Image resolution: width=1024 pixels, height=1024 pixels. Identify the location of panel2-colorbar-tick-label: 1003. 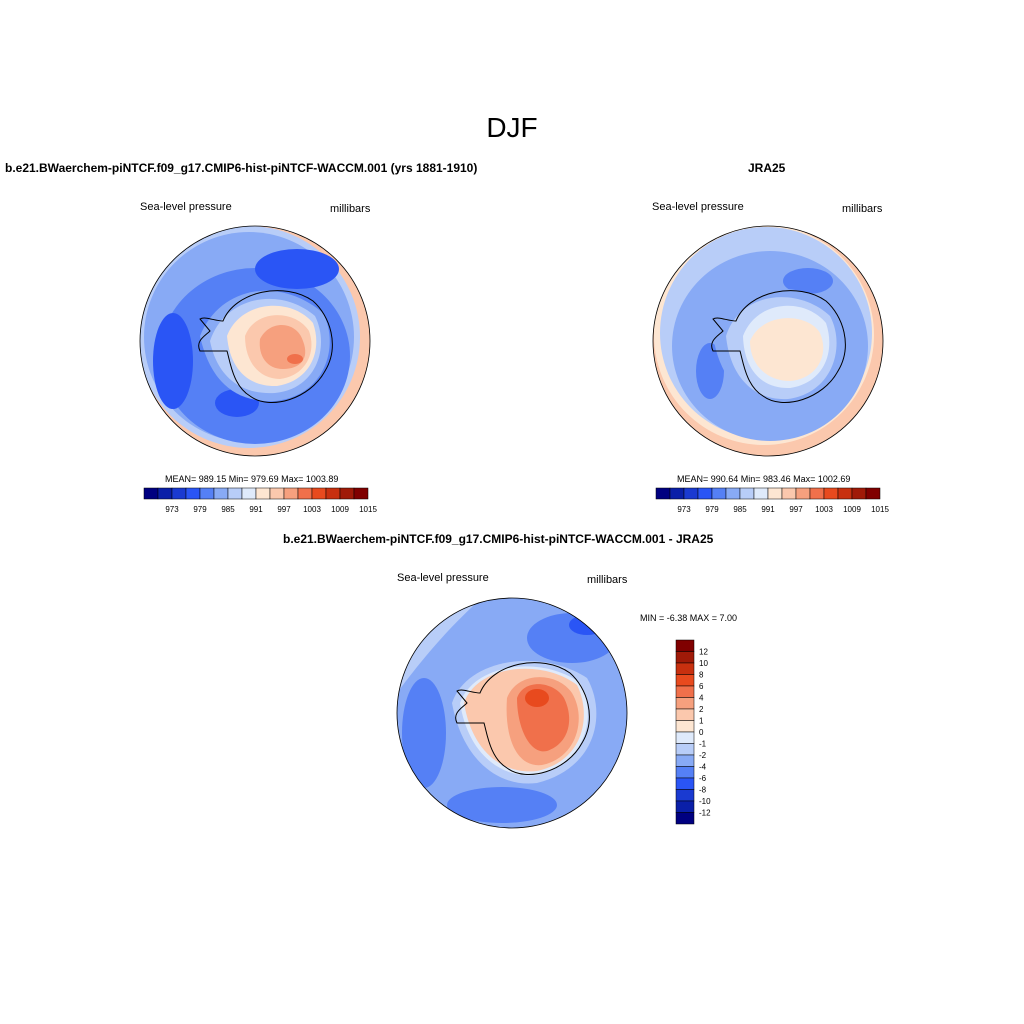
(824, 509).